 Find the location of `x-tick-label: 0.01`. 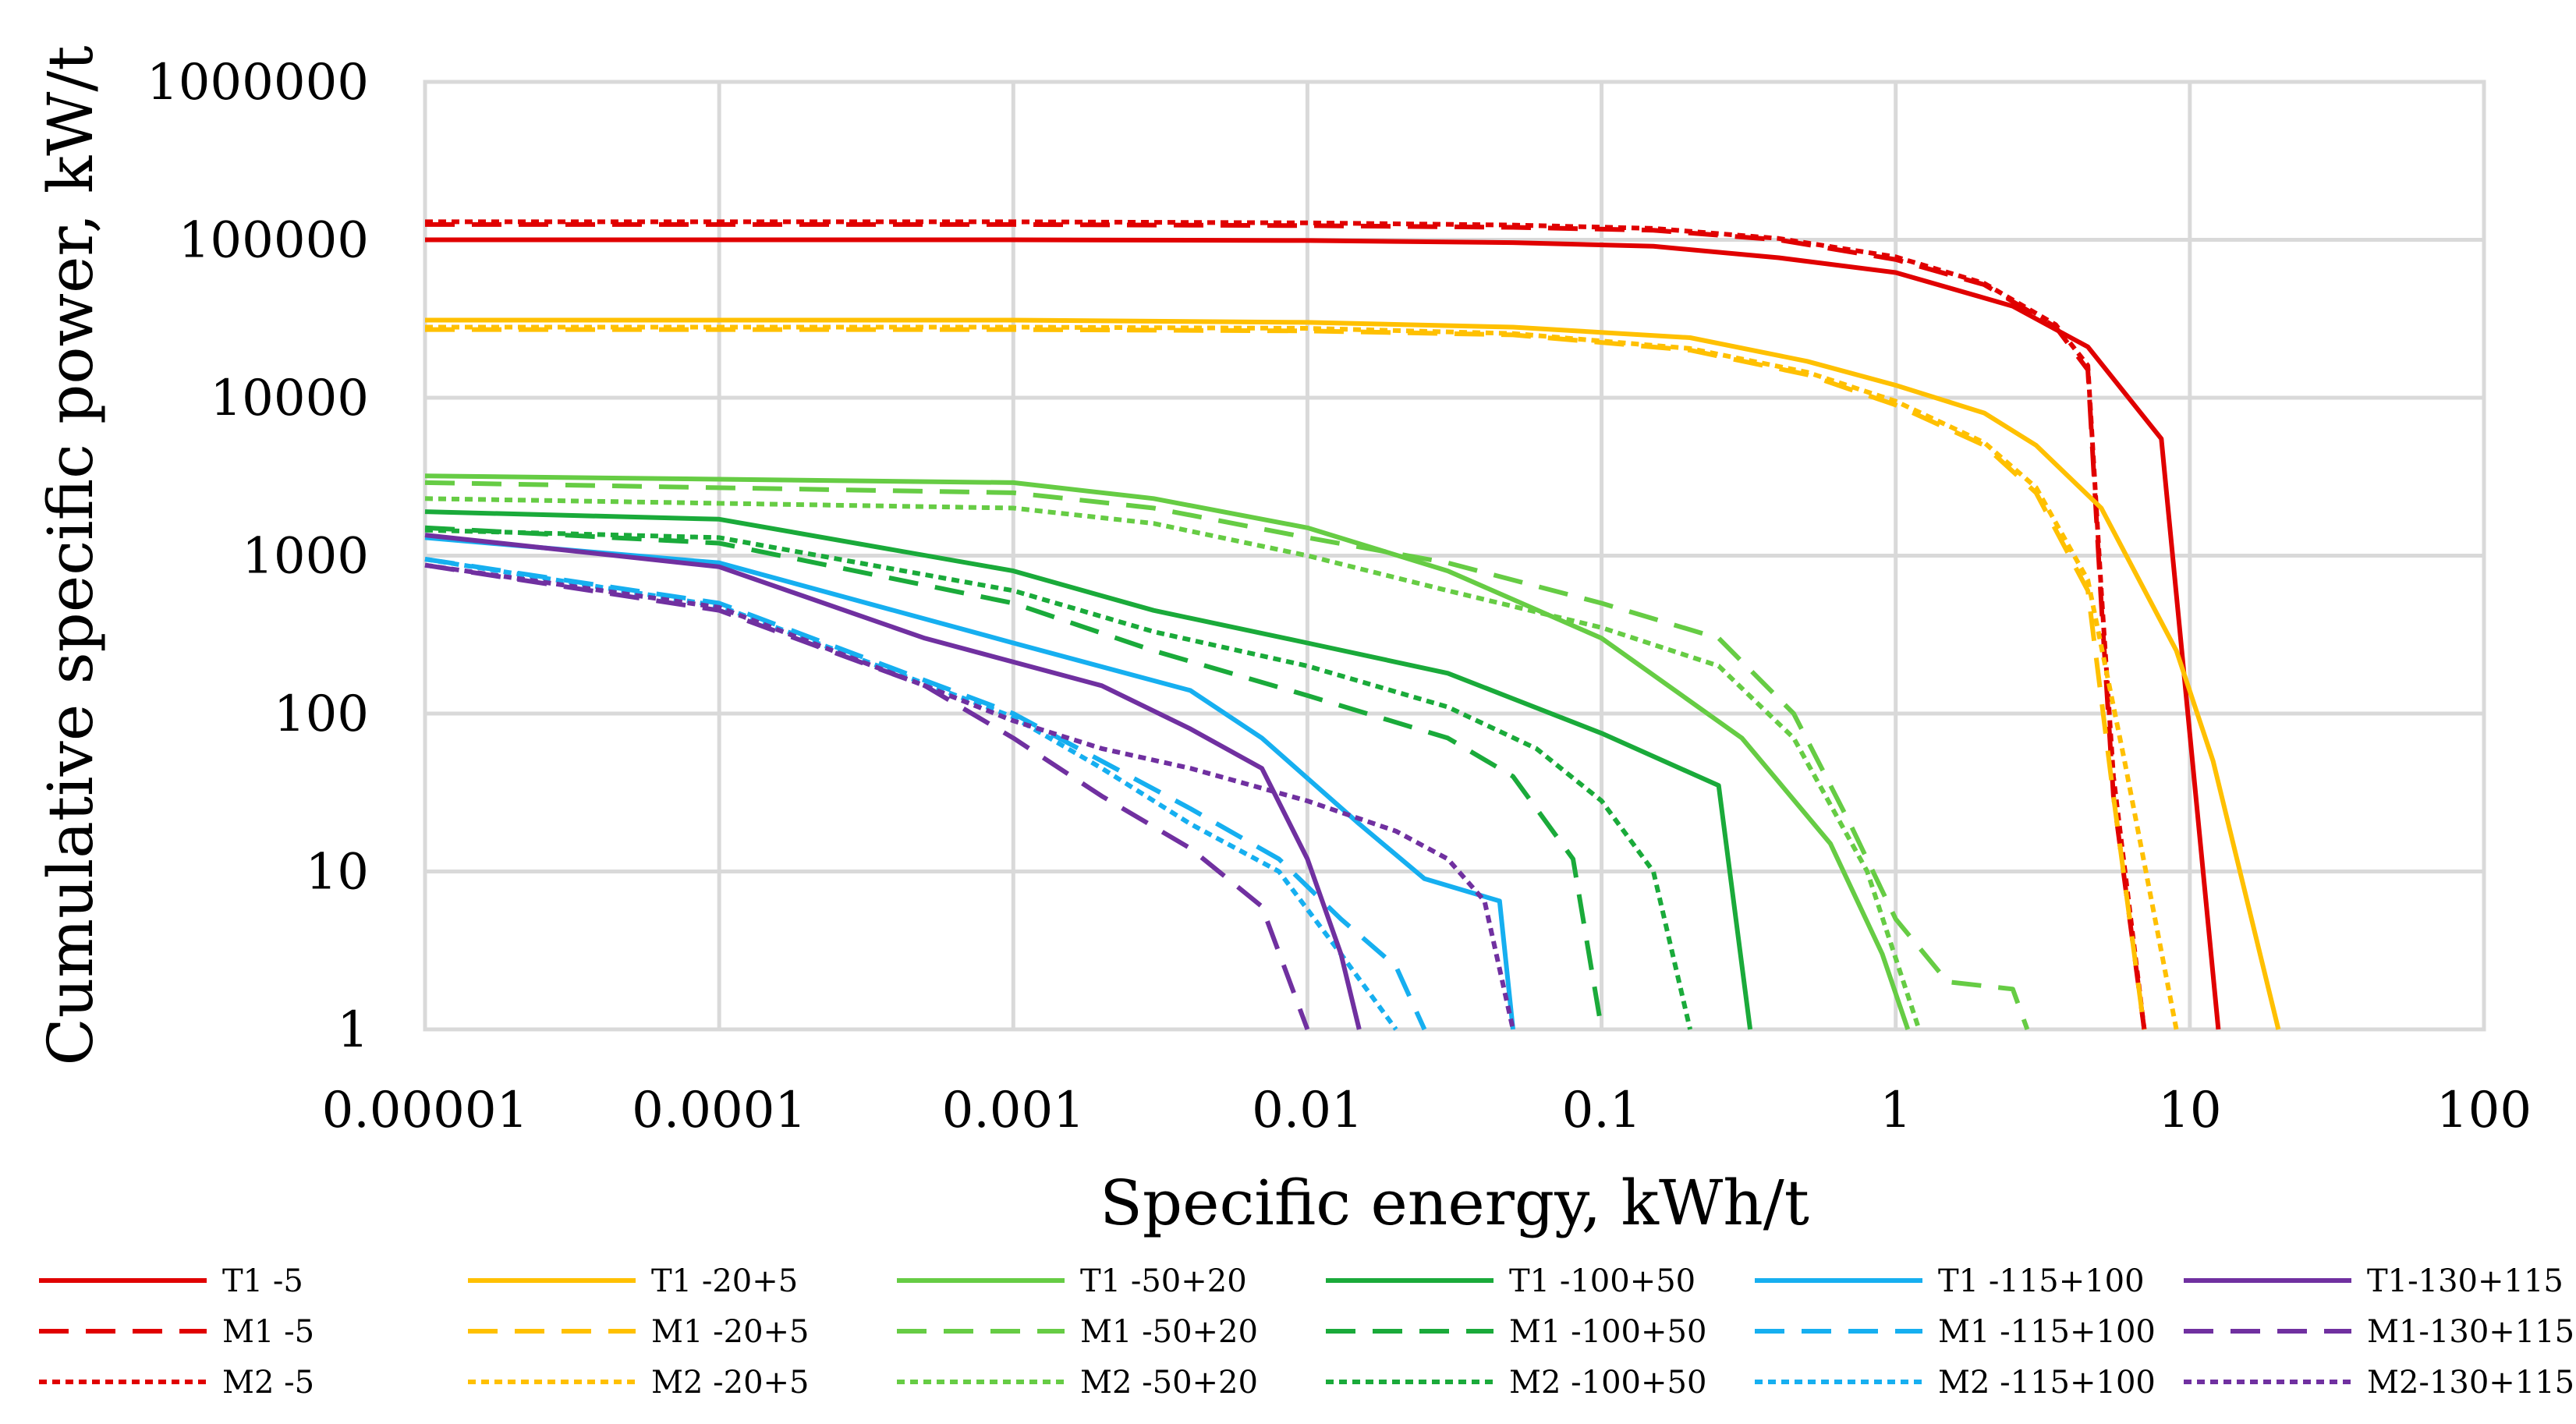

x-tick-label: 0.01 is located at coordinates (1307, 1110).